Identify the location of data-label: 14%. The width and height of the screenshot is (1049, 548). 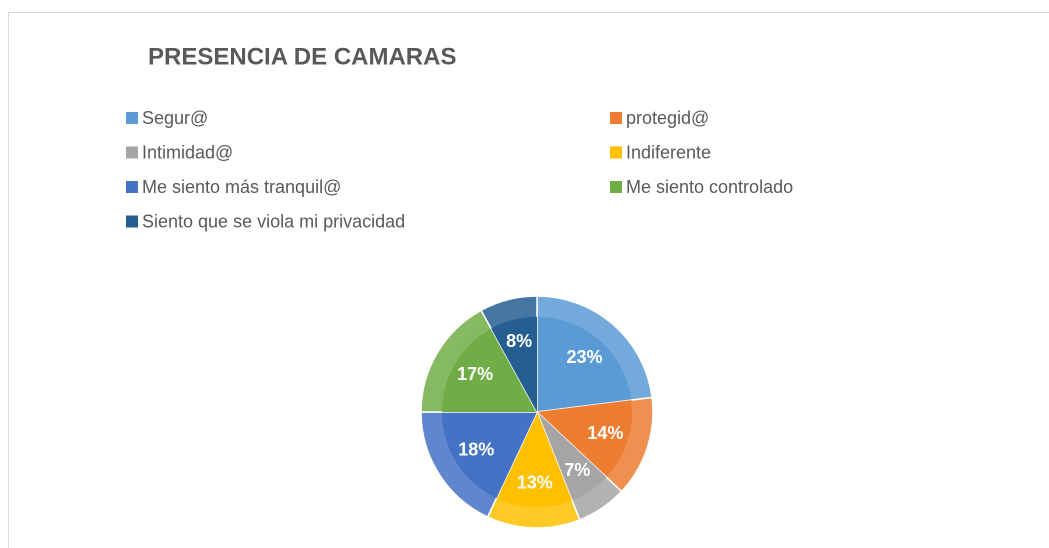
(605, 433).